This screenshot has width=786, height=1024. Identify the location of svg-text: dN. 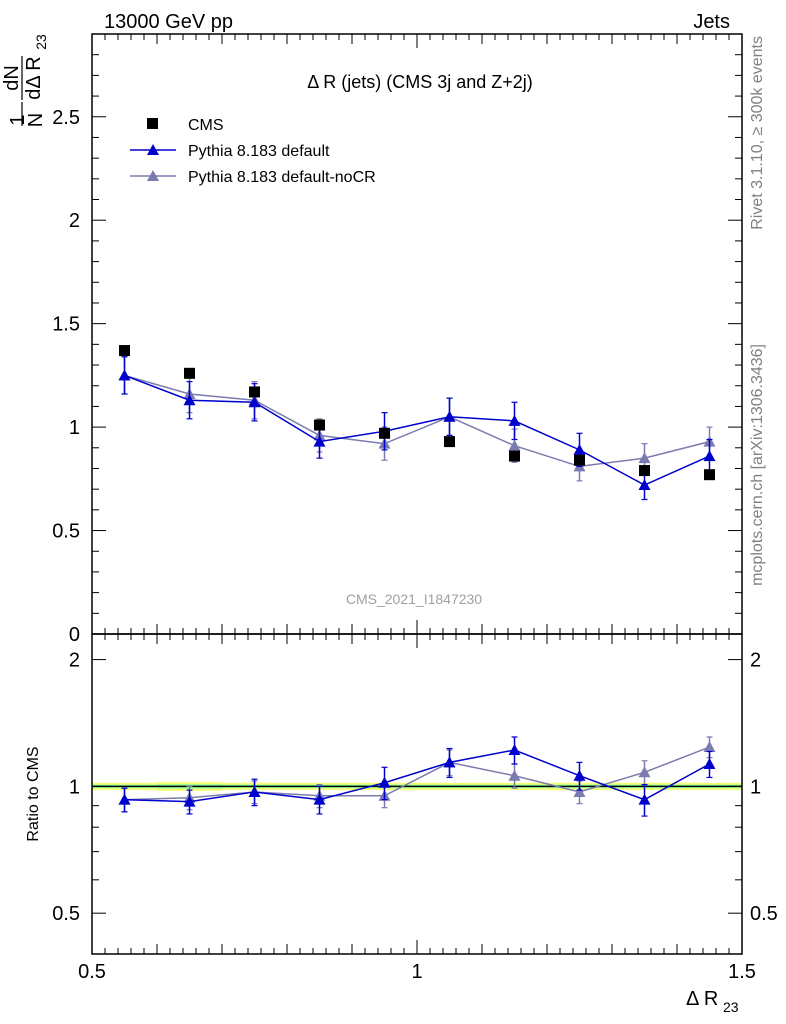
(12, 78).